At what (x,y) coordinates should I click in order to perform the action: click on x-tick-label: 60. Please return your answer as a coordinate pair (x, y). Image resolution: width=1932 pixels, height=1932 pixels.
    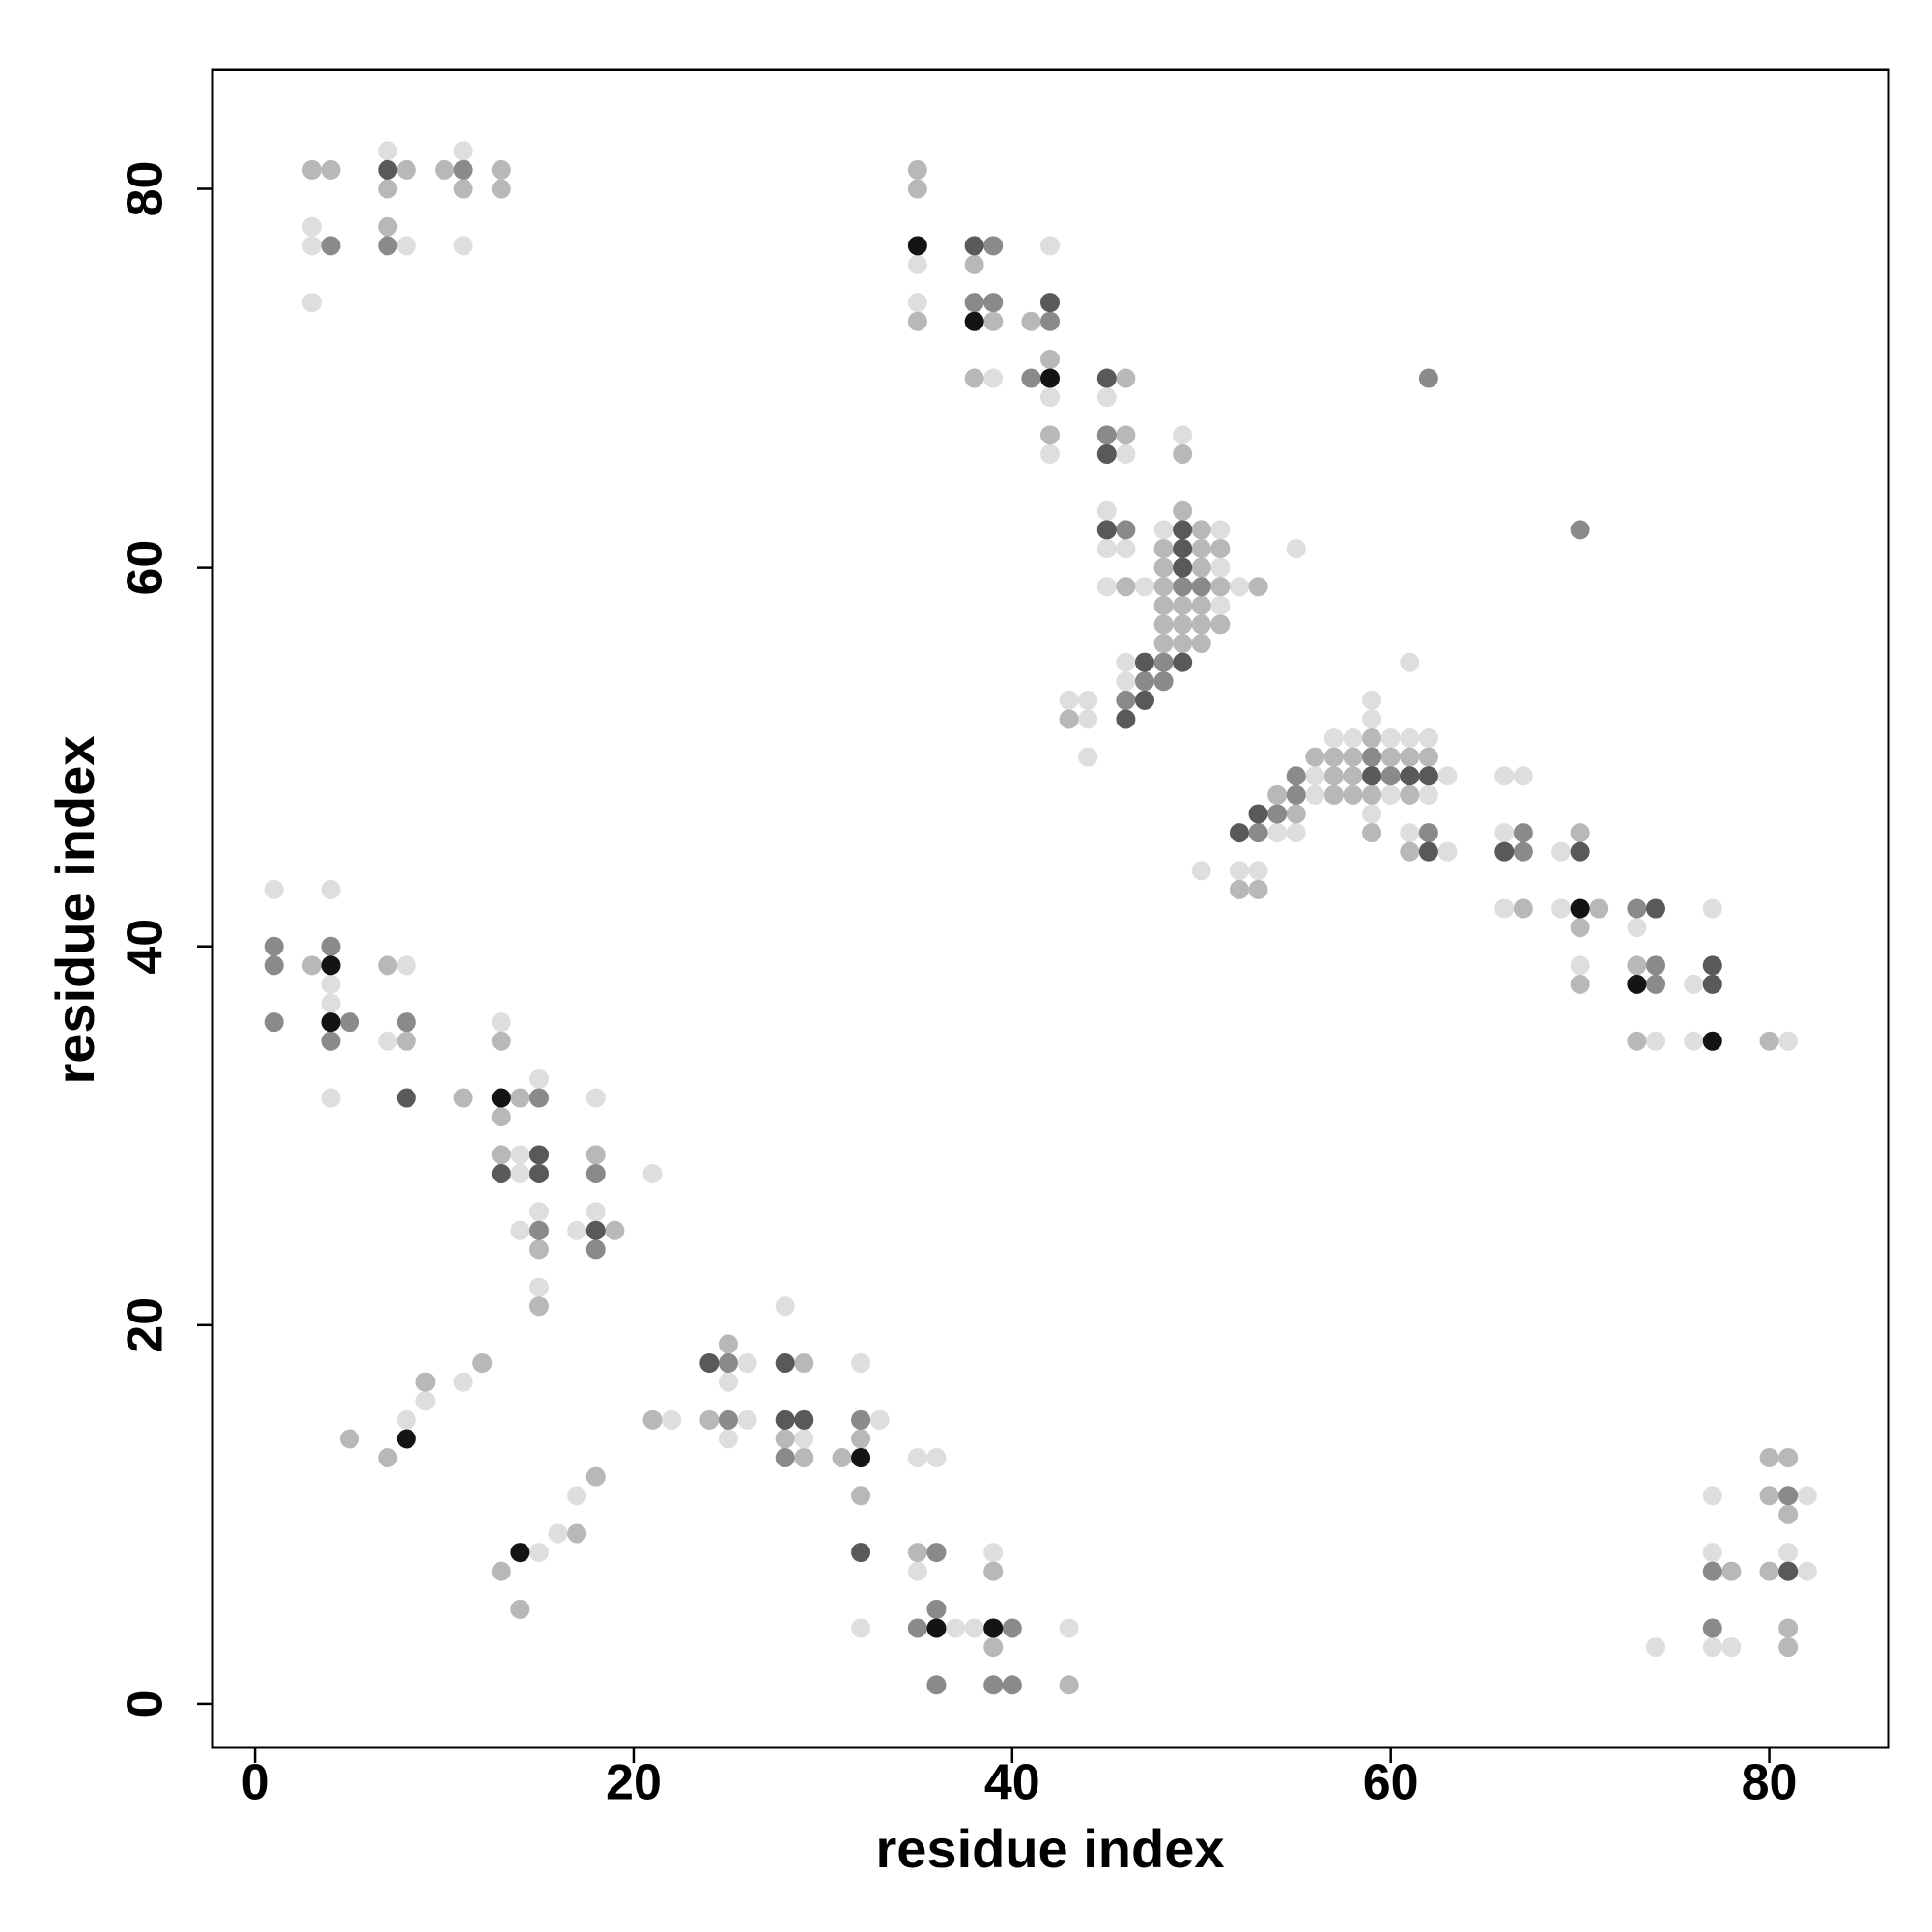
    Looking at the image, I should click on (1391, 1783).